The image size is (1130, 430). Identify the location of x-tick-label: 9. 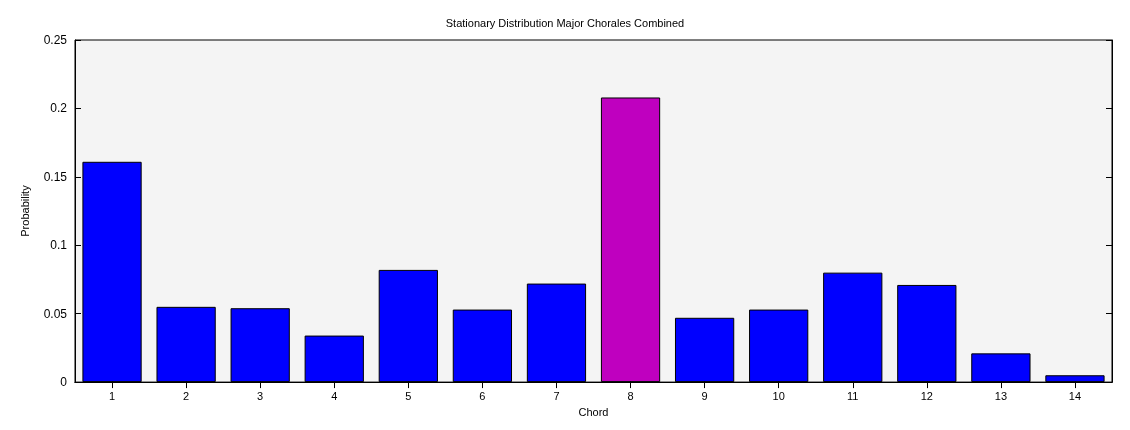
(704, 395).